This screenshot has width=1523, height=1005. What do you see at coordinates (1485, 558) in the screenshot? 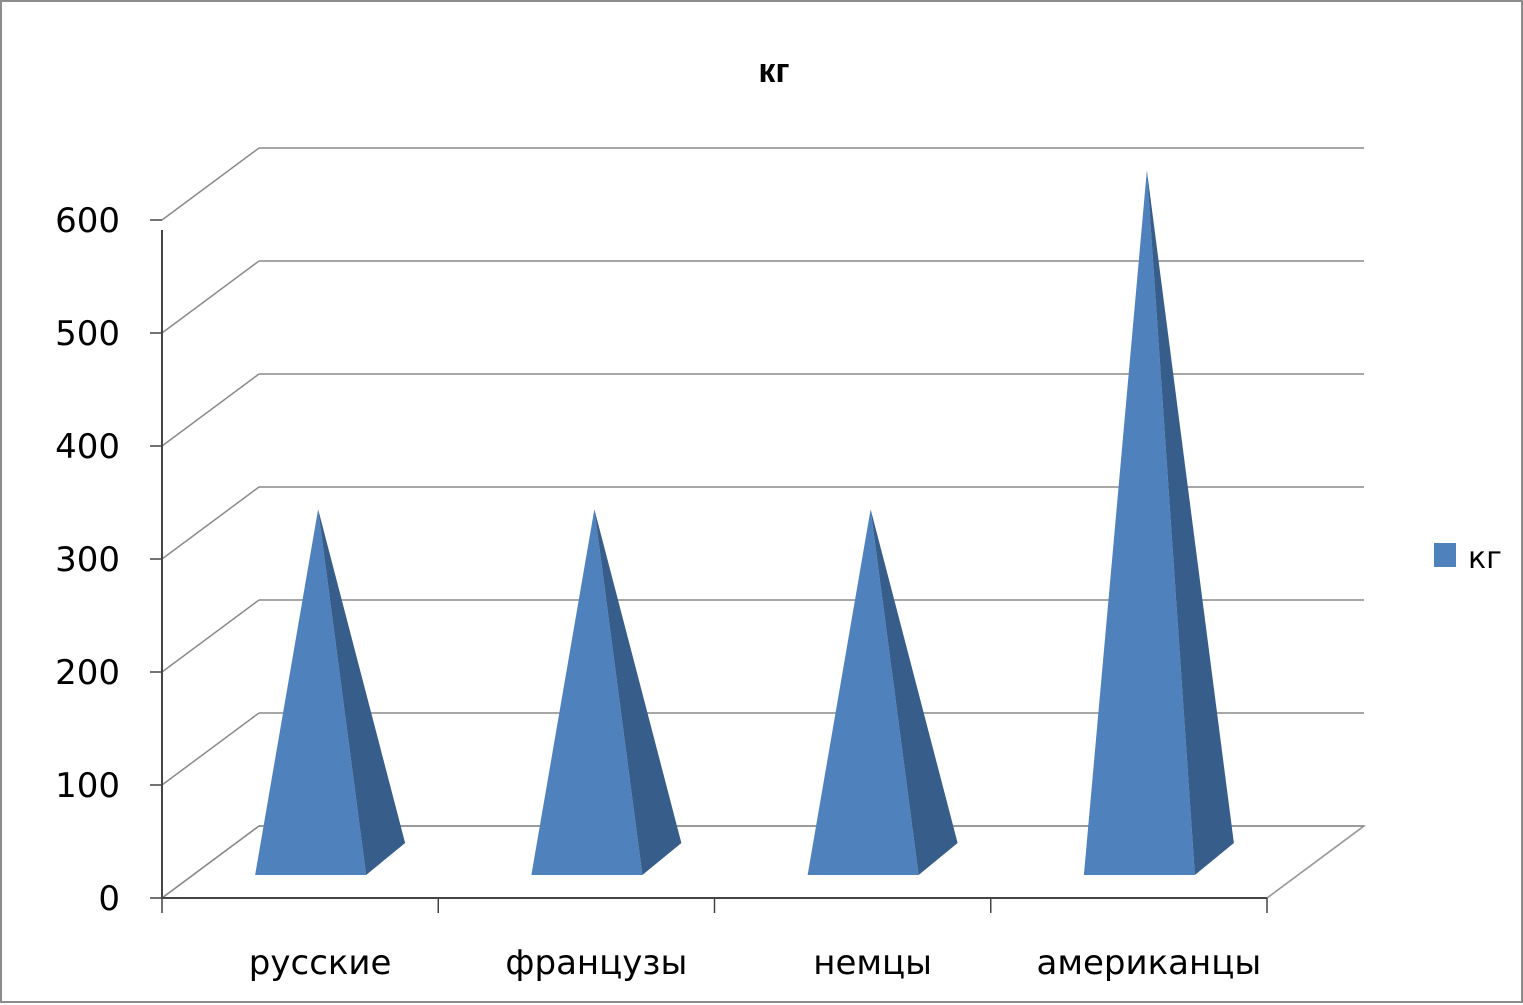
I see `legend-label: кг` at bounding box center [1485, 558].